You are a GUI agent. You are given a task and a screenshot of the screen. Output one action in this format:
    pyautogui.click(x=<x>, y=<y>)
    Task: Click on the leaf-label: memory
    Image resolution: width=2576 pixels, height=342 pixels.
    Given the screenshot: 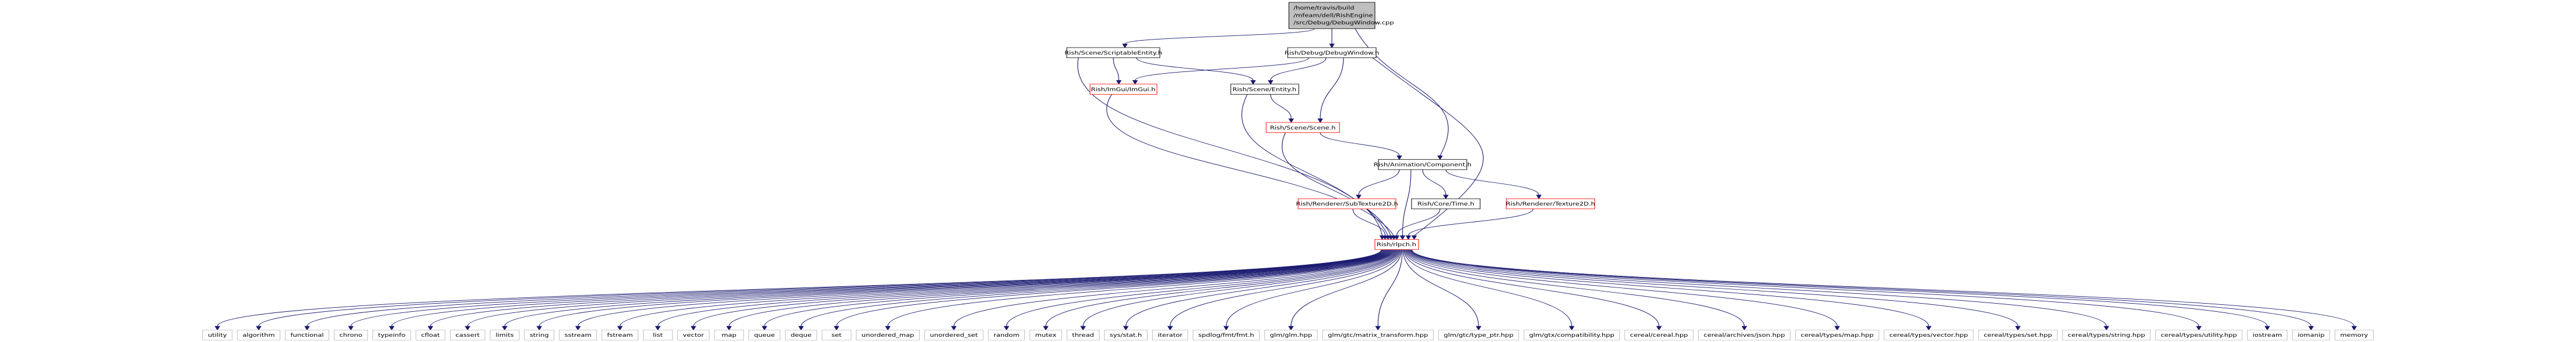 What is the action you would take?
    pyautogui.click(x=2354, y=335)
    